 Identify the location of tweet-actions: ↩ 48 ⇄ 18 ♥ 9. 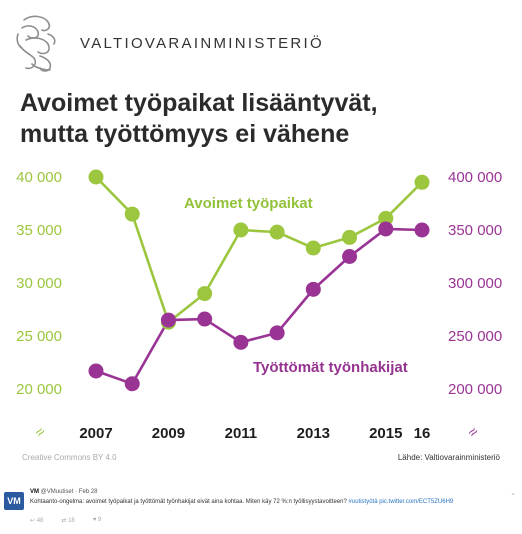
(65, 520).